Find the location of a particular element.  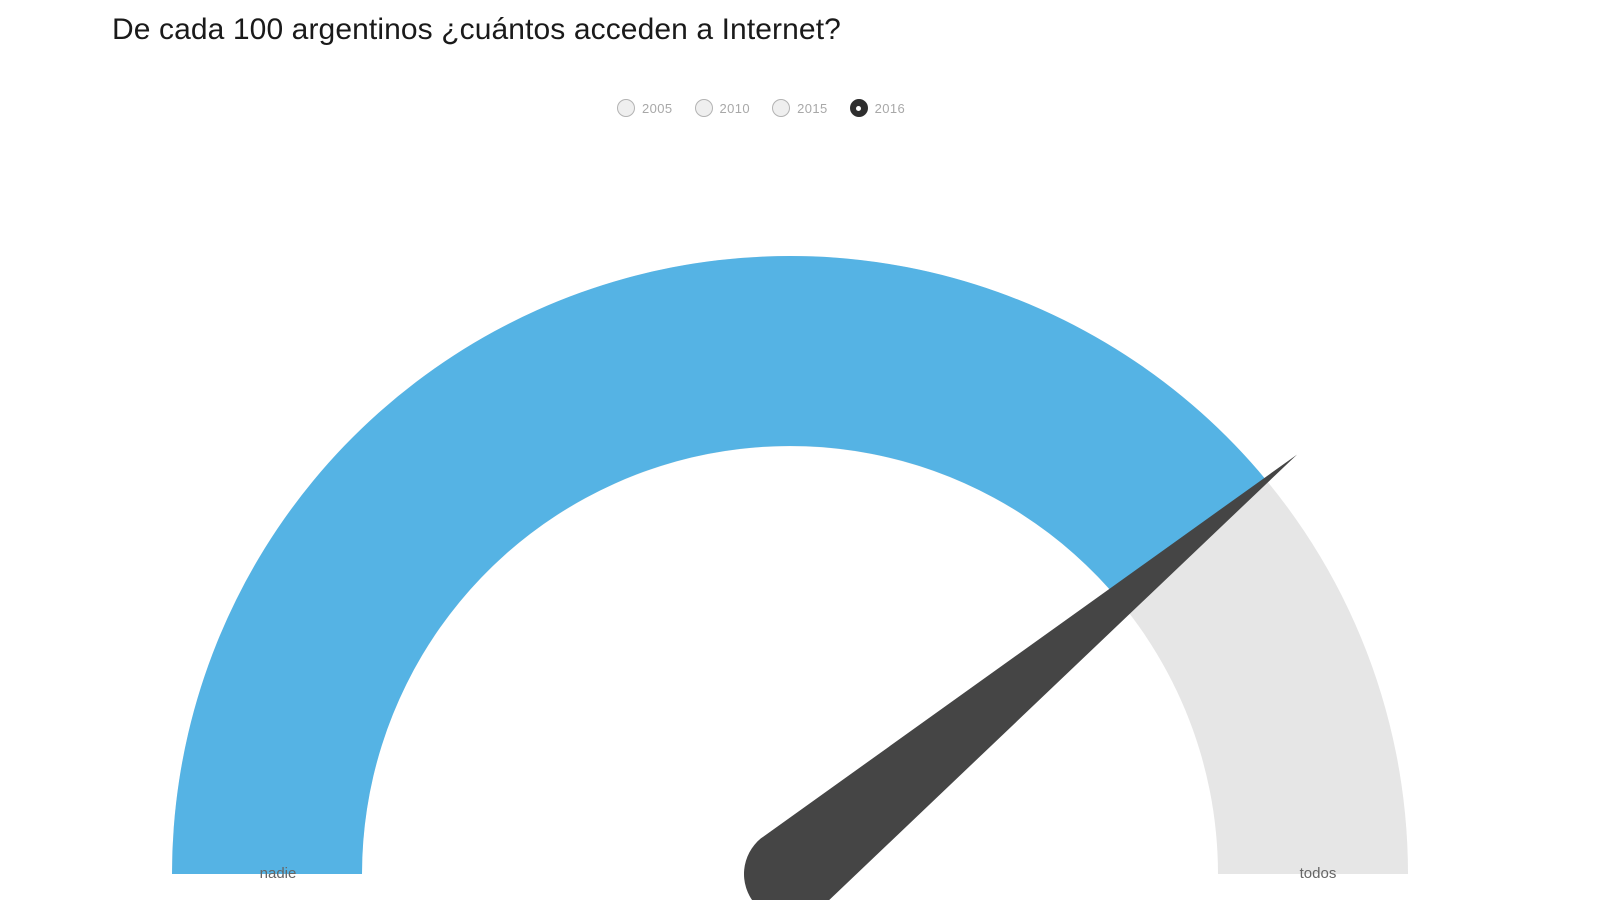

legend-label-2016: 2016 is located at coordinates (890, 108).